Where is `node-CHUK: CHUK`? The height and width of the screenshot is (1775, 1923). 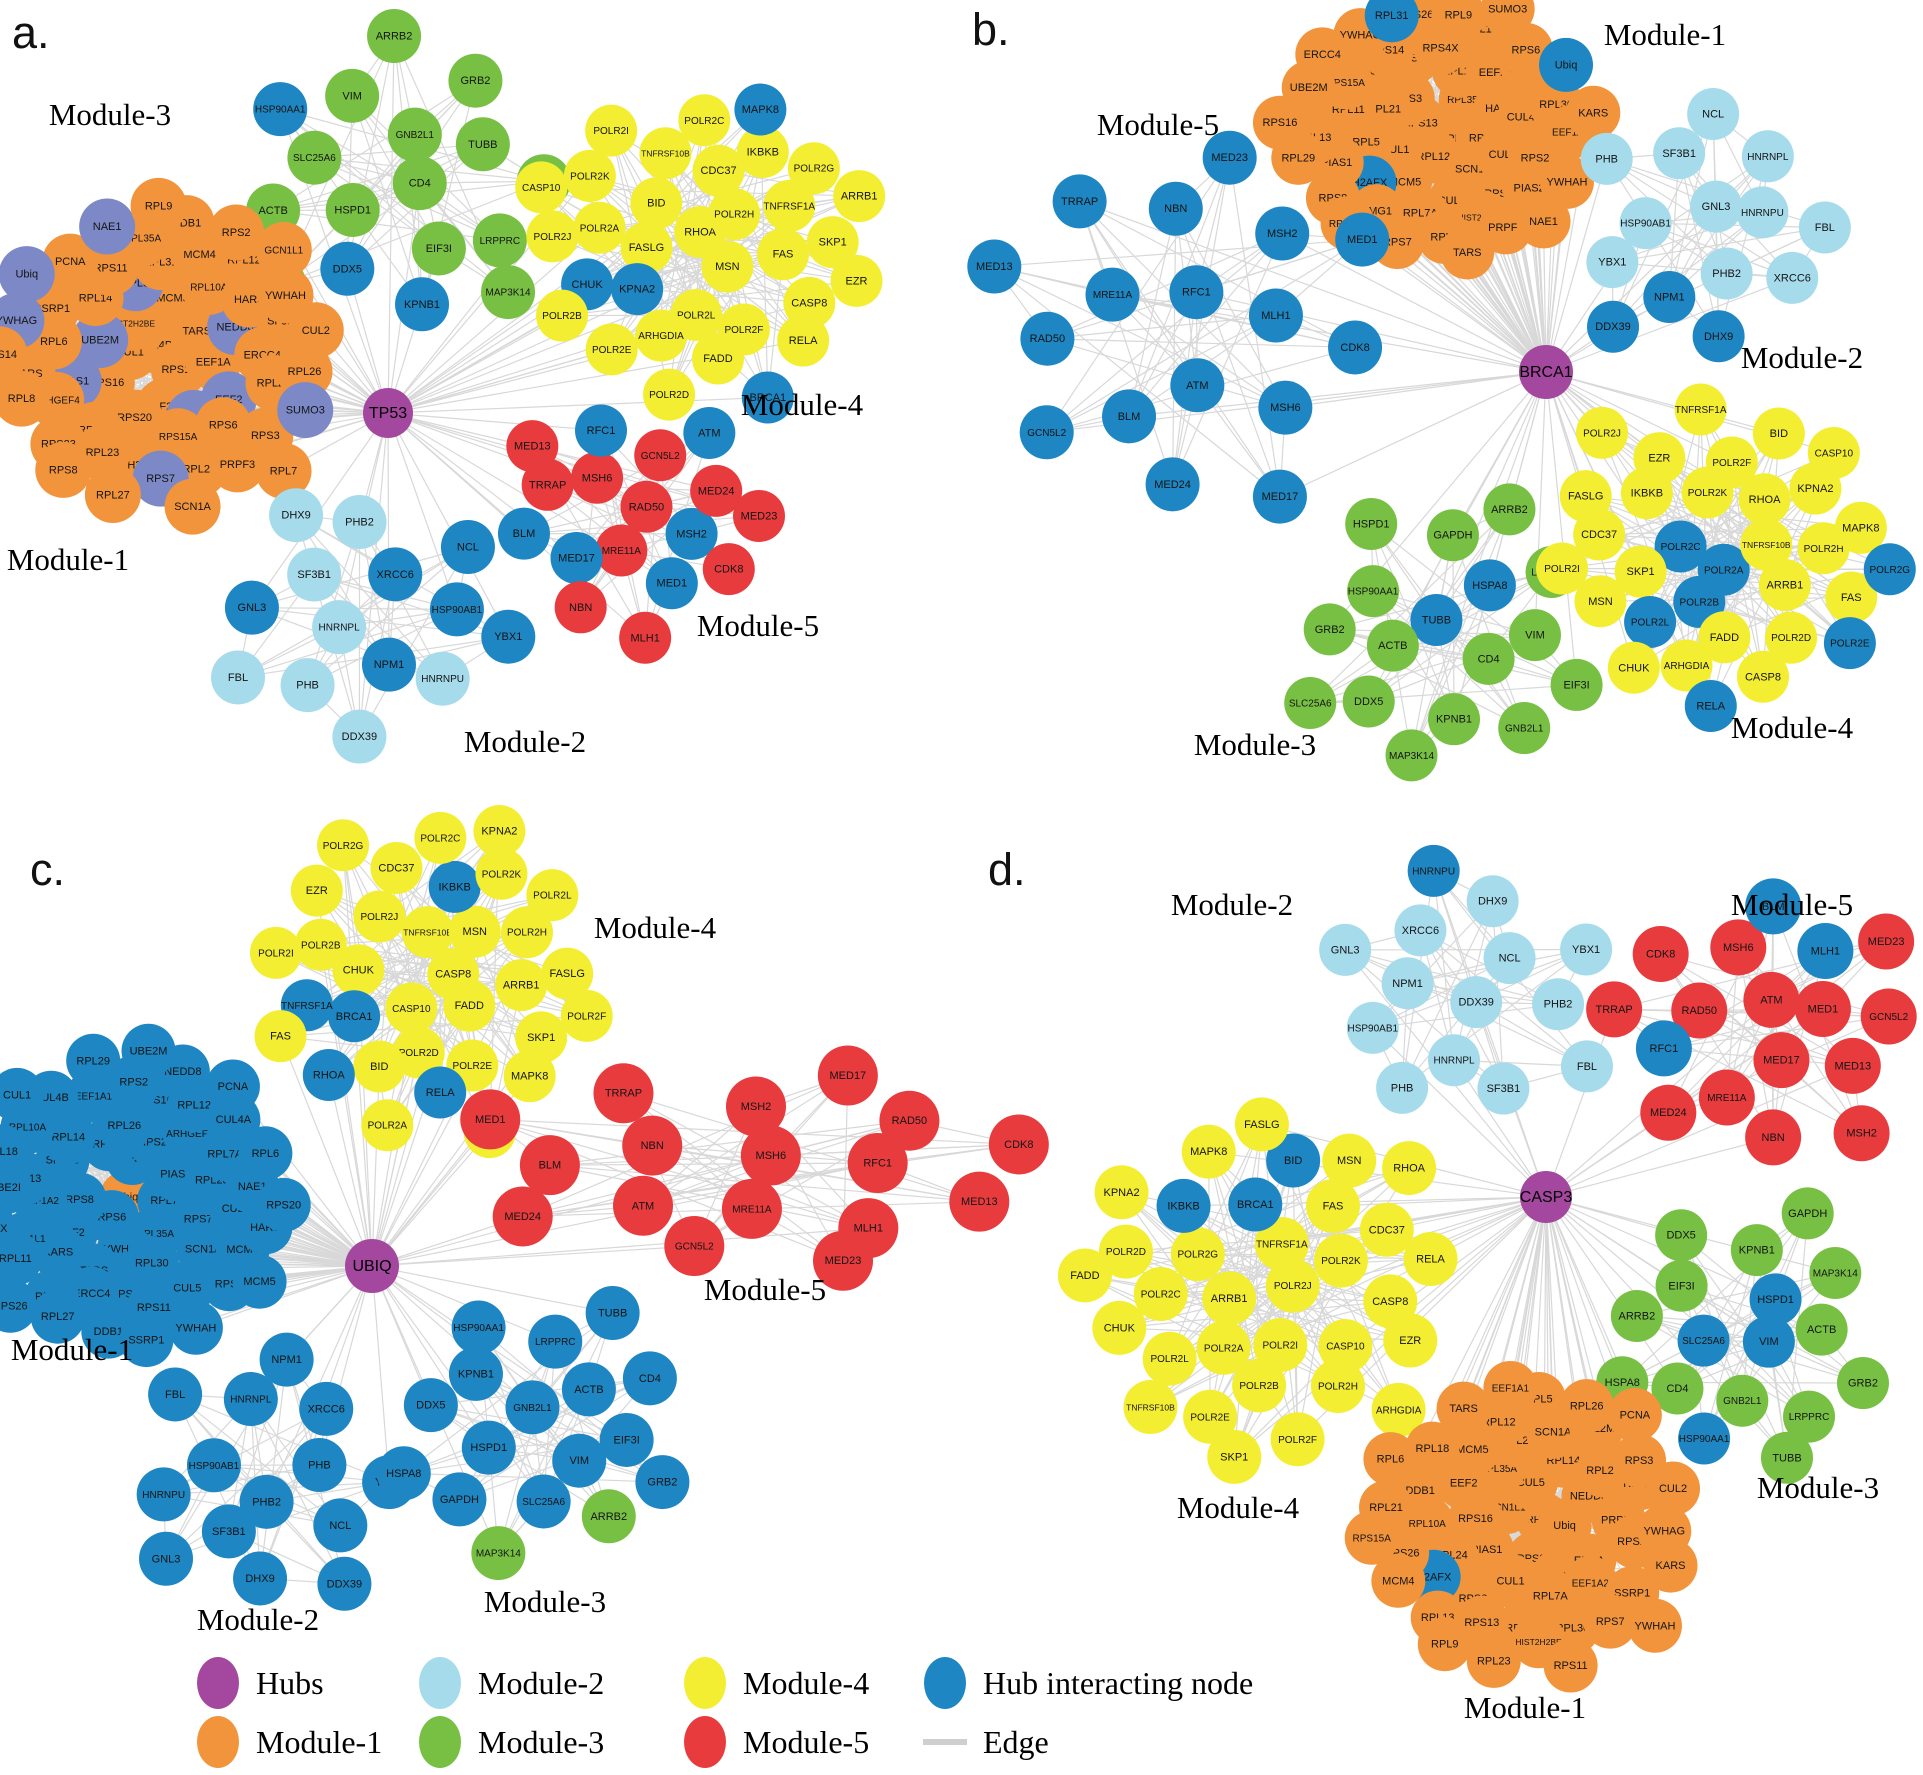 node-CHUK: CHUK is located at coordinates (358, 970).